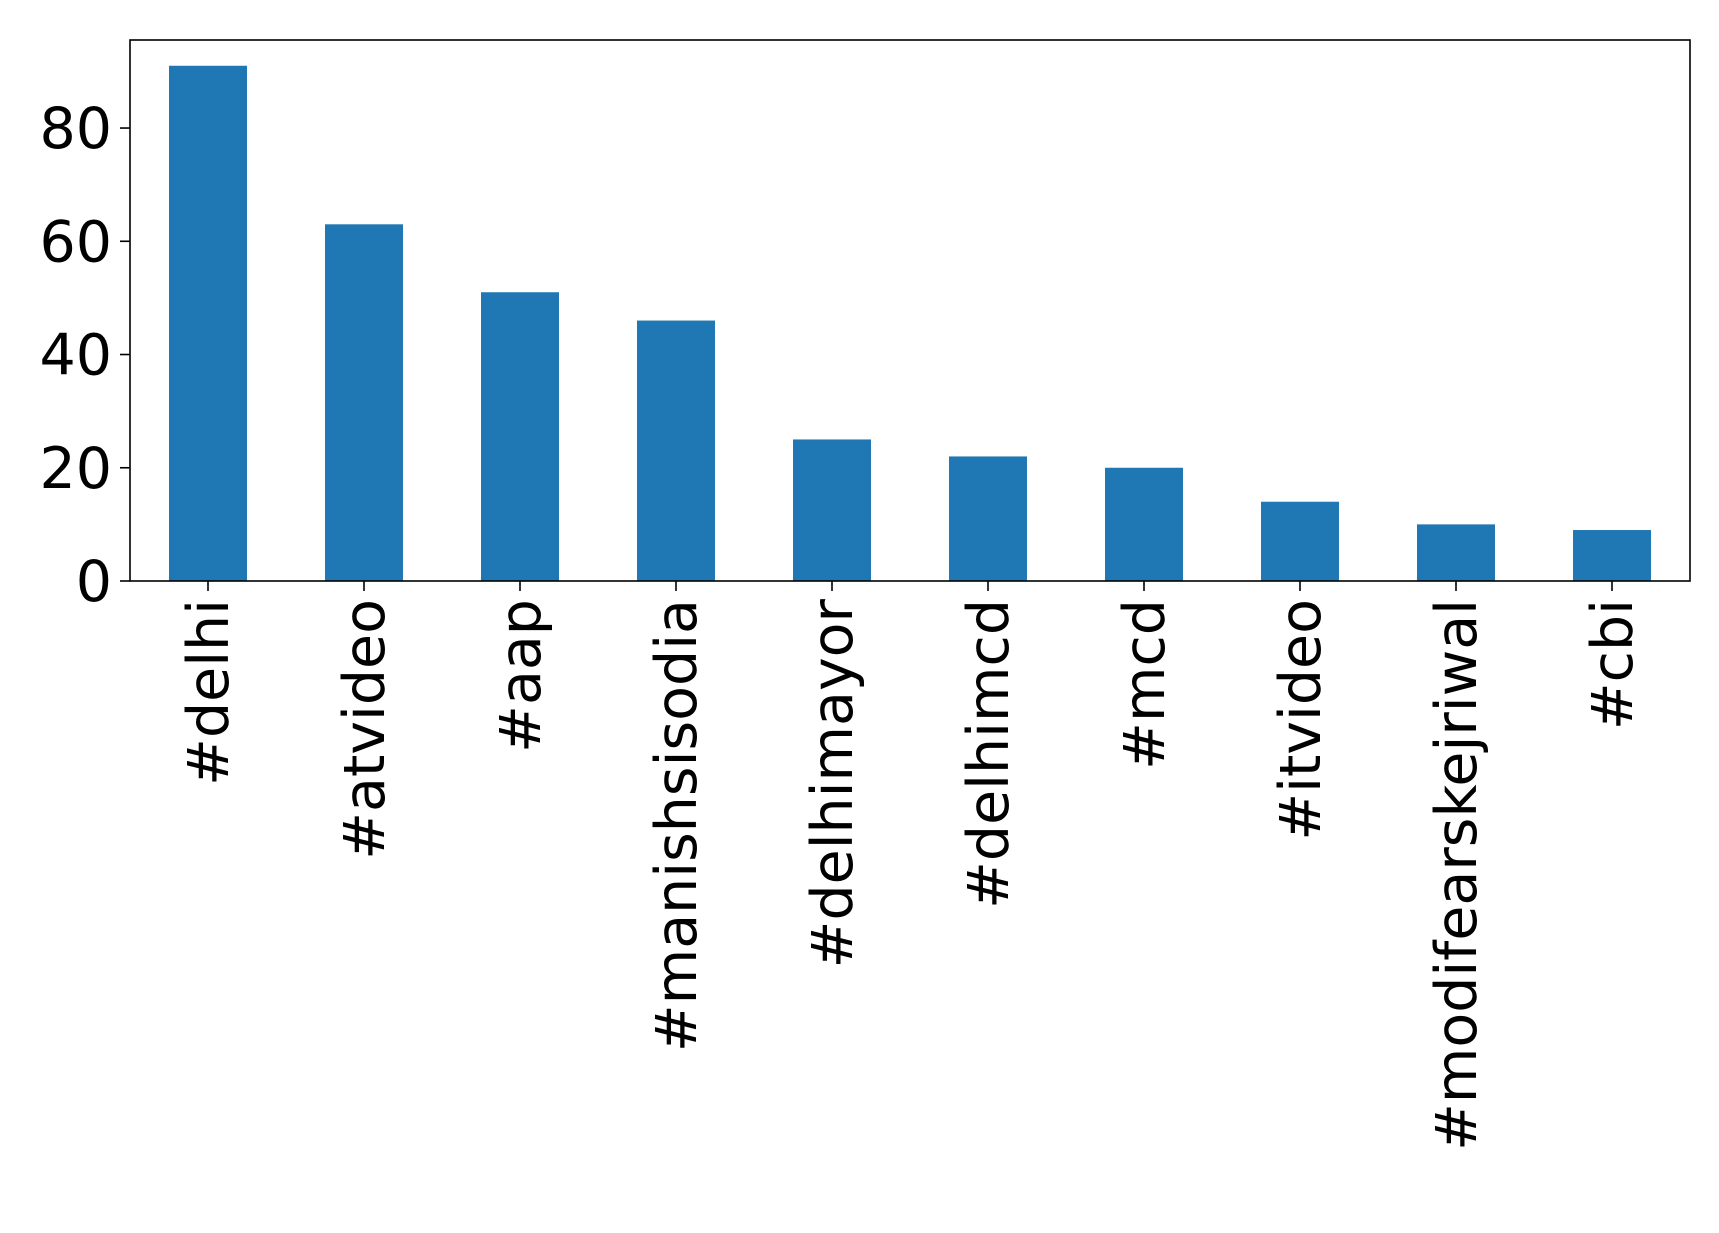 The height and width of the screenshot is (1233, 1719). What do you see at coordinates (1613, 664) in the screenshot?
I see `x-tick-label: #cbi` at bounding box center [1613, 664].